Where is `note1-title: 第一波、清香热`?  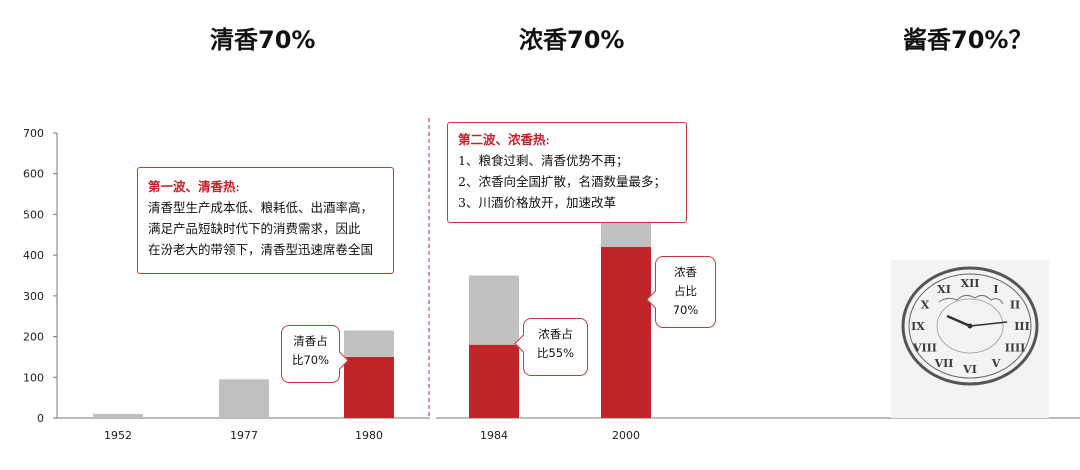
note1-title: 第一波、清香热 is located at coordinates (192, 186).